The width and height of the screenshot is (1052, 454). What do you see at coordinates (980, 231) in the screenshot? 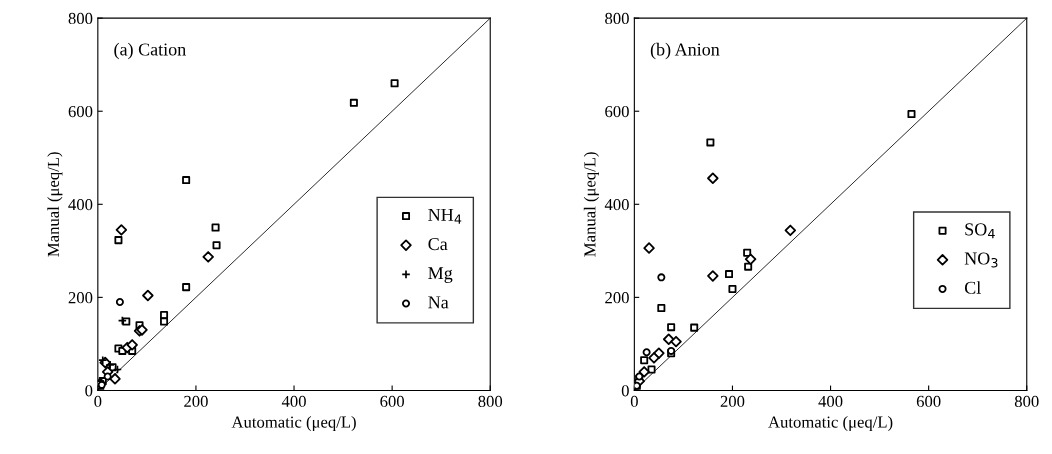
I see `legend-label: SO$_{4}$` at bounding box center [980, 231].